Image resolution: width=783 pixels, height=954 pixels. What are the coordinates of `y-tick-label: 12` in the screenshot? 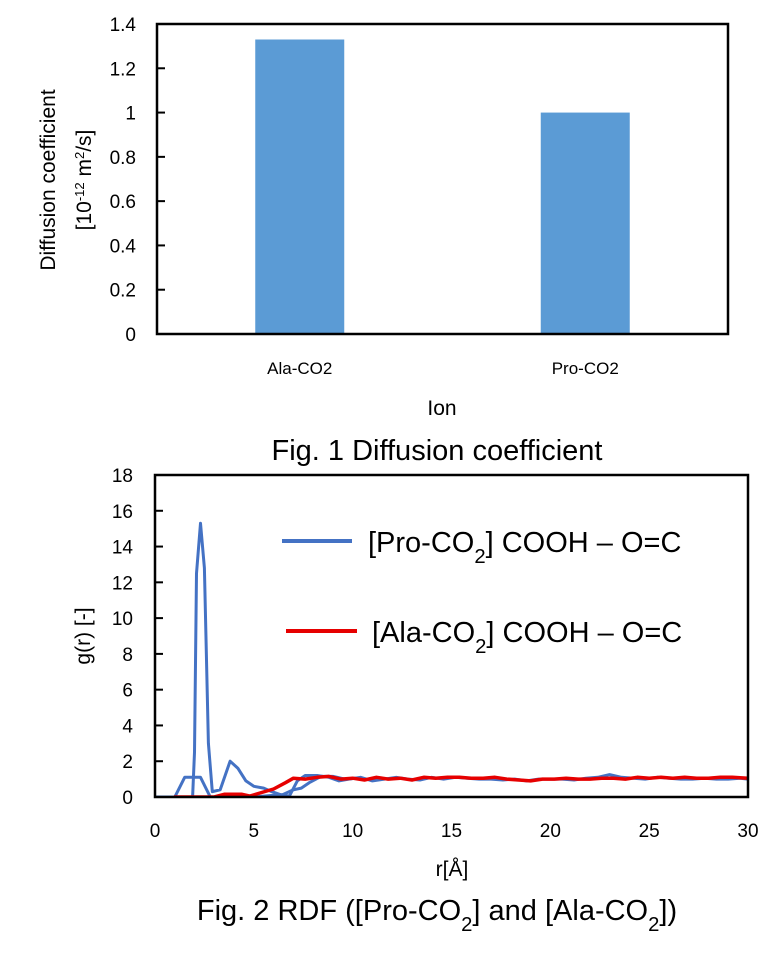 It's located at (122, 583).